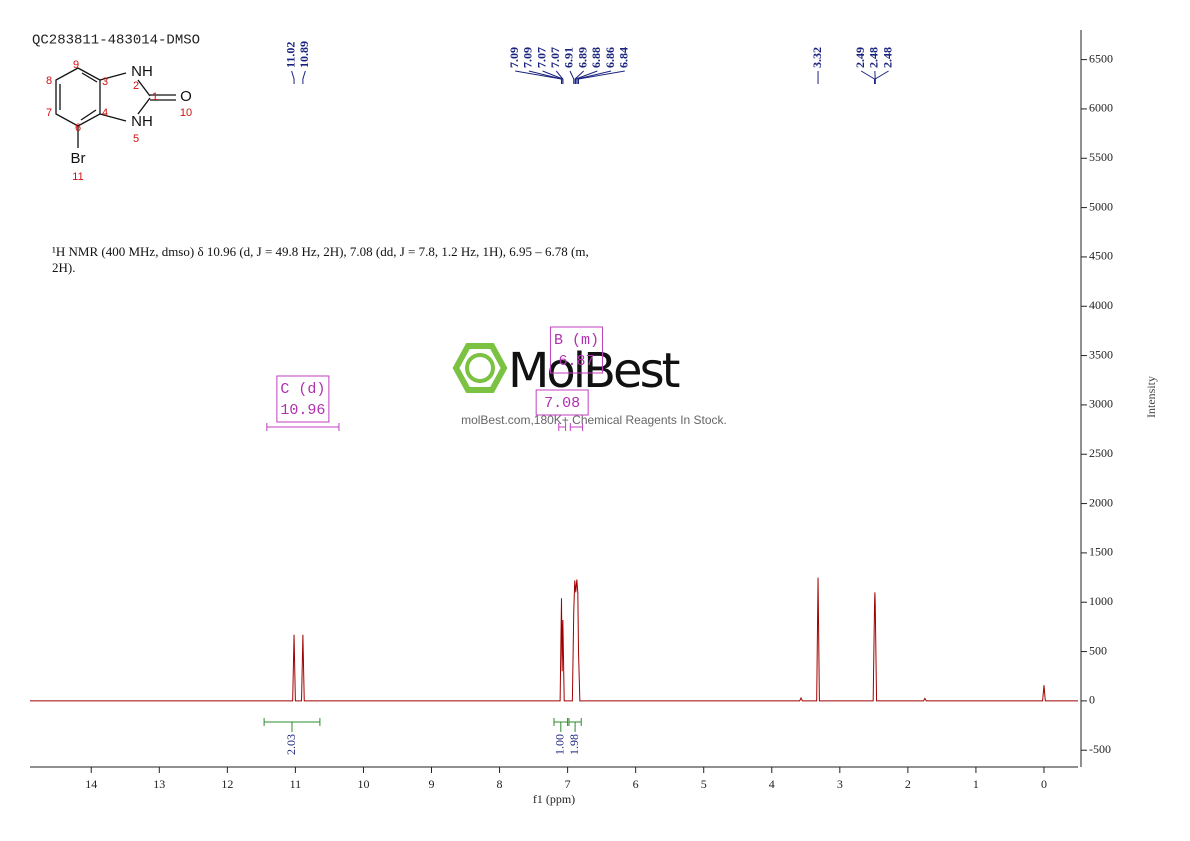  I want to click on atom-number: 2, so click(136, 86).